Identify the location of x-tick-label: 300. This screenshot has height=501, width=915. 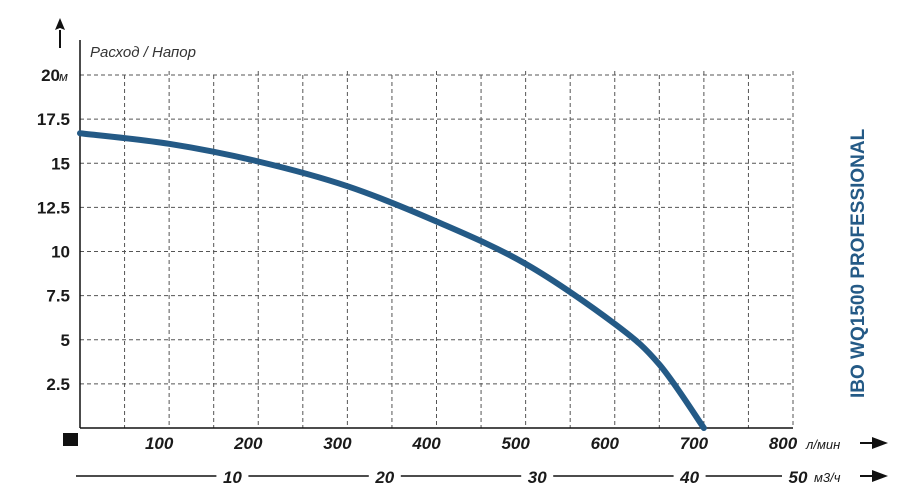
(337, 443).